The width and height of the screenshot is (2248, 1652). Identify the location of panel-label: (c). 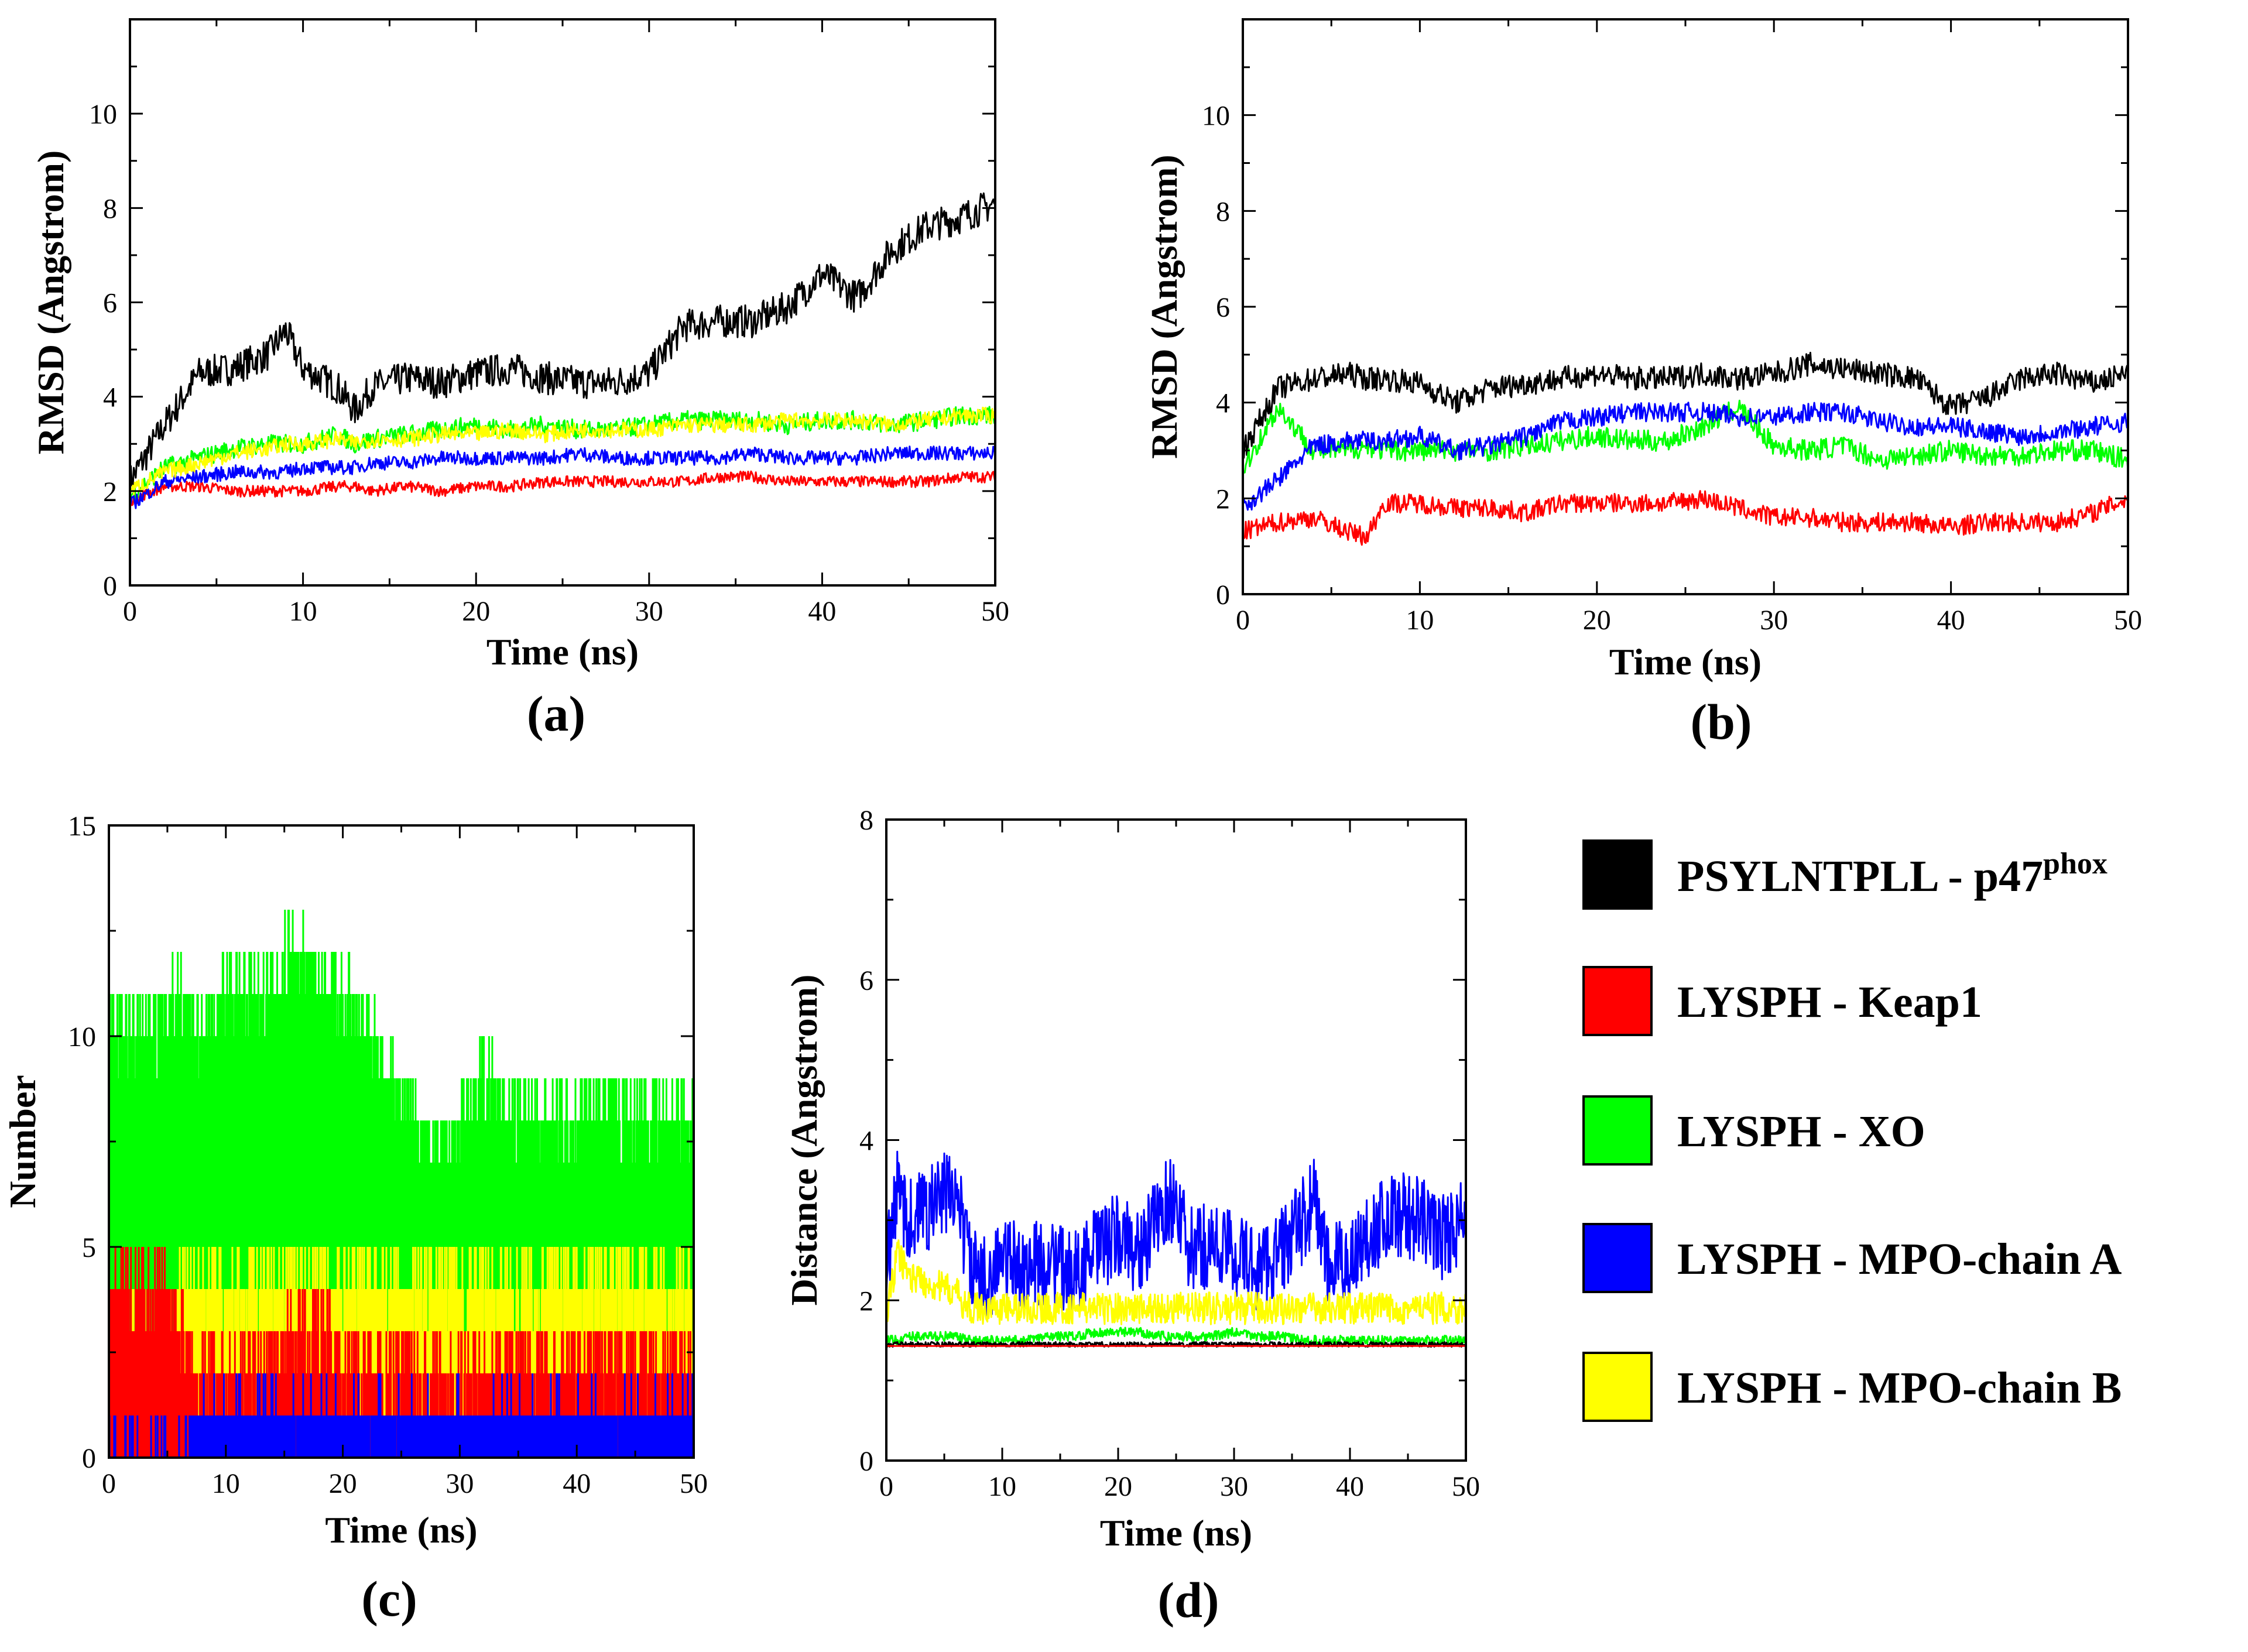
(389, 1599).